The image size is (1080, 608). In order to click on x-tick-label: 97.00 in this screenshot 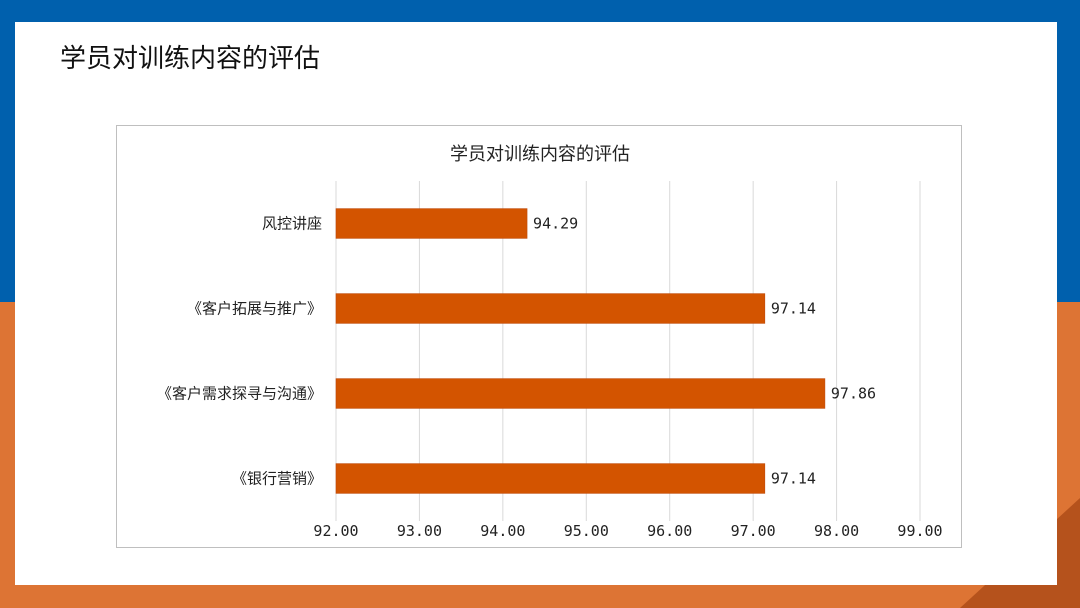, I will do `click(753, 531)`.